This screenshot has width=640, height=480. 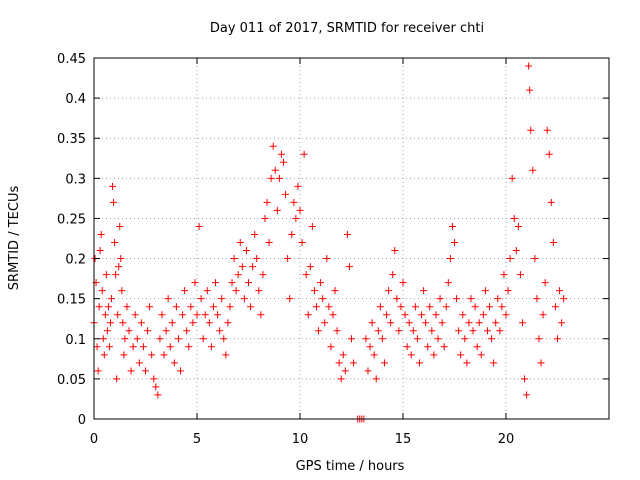 I want to click on x-tick-label: 10, so click(x=300, y=439).